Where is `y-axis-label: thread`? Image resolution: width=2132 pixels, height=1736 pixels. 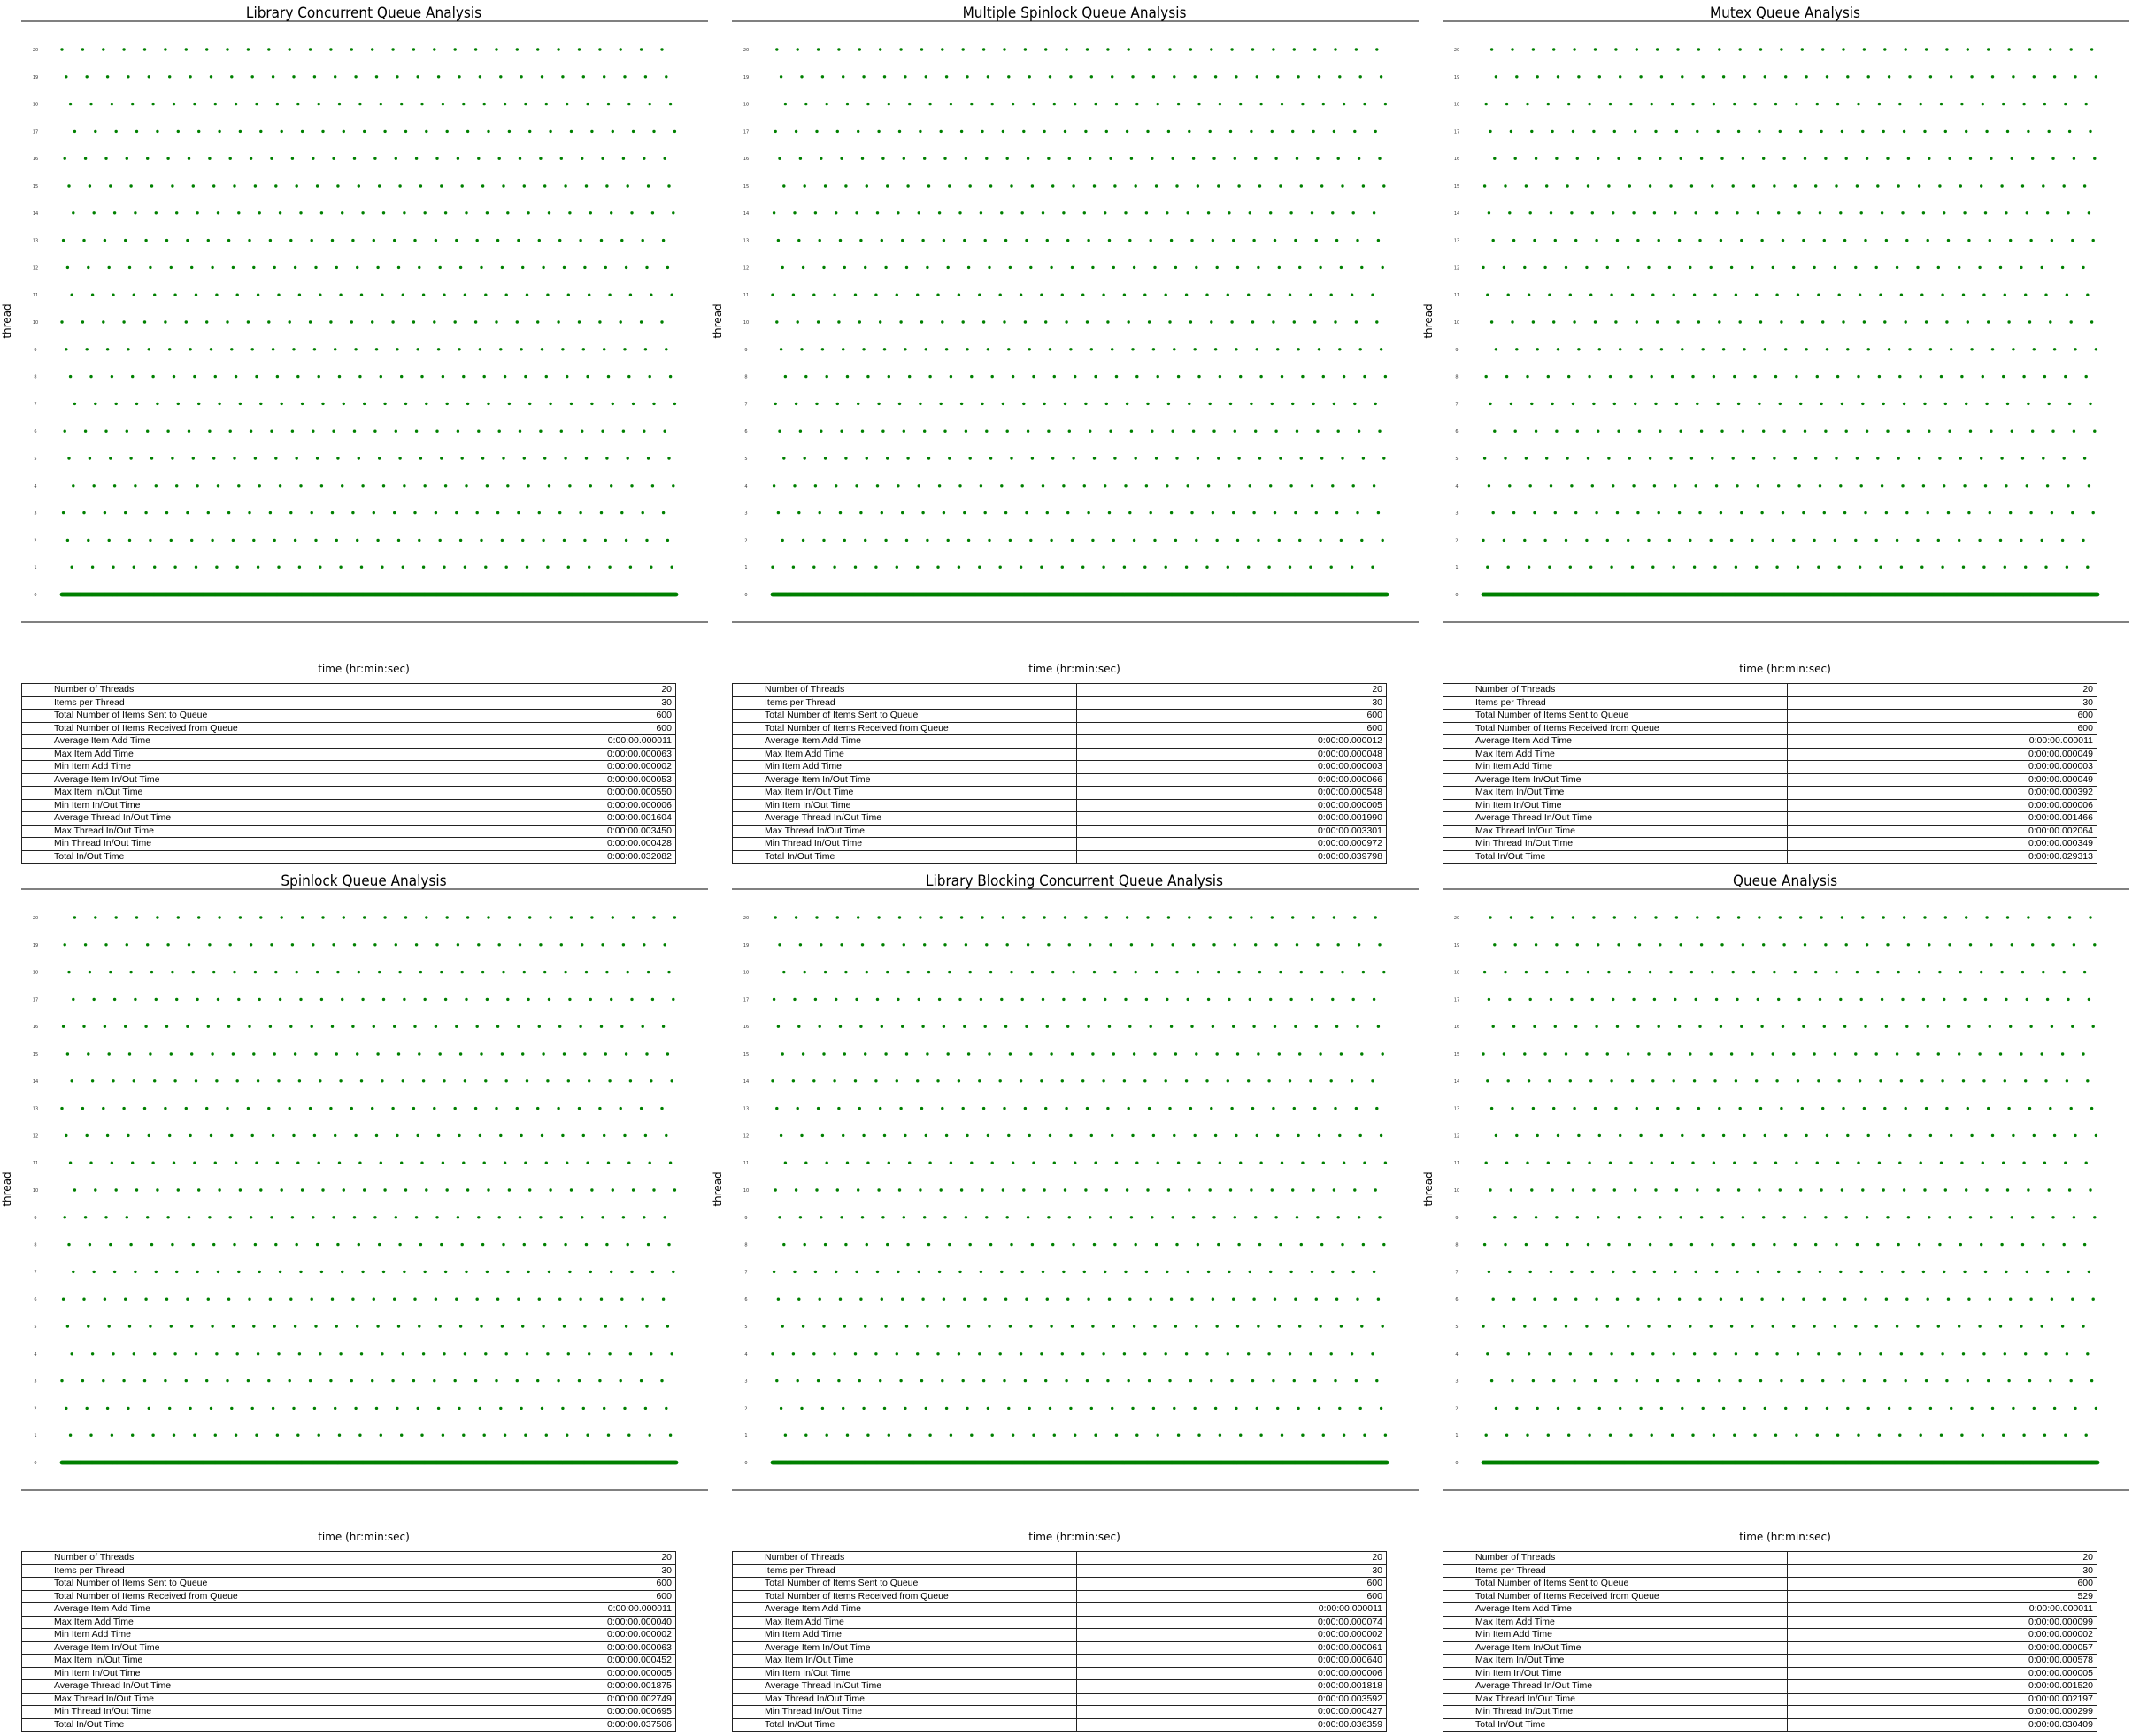
y-axis-label: thread is located at coordinates (7, 1188).